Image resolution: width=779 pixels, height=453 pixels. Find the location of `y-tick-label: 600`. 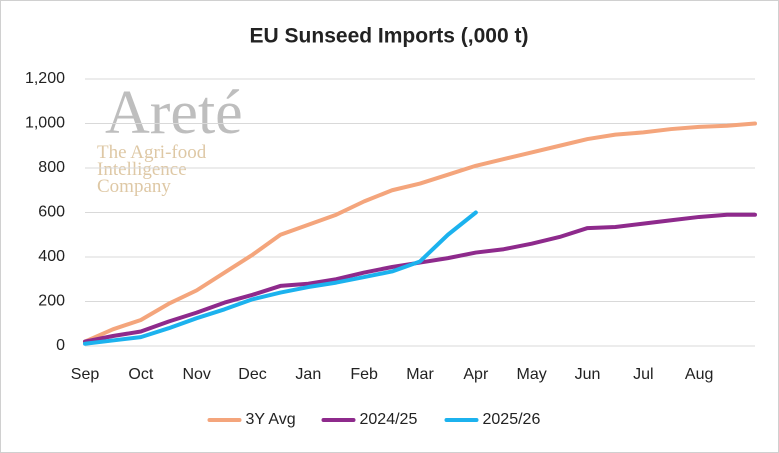

y-tick-label: 600 is located at coordinates (51, 212).